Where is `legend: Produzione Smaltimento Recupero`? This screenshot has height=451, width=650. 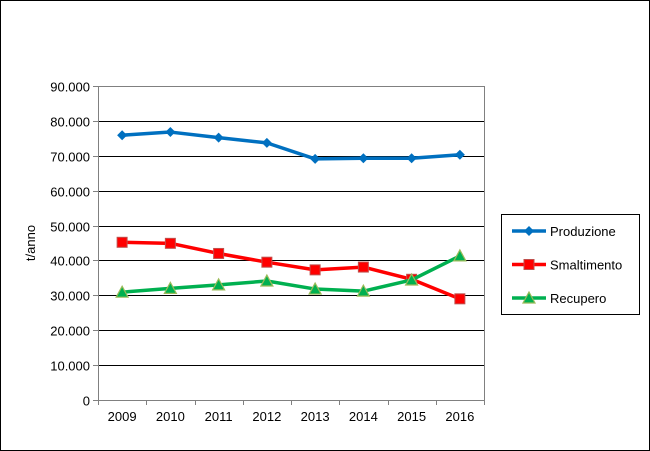 legend: Produzione Smaltimento Recupero is located at coordinates (570, 264).